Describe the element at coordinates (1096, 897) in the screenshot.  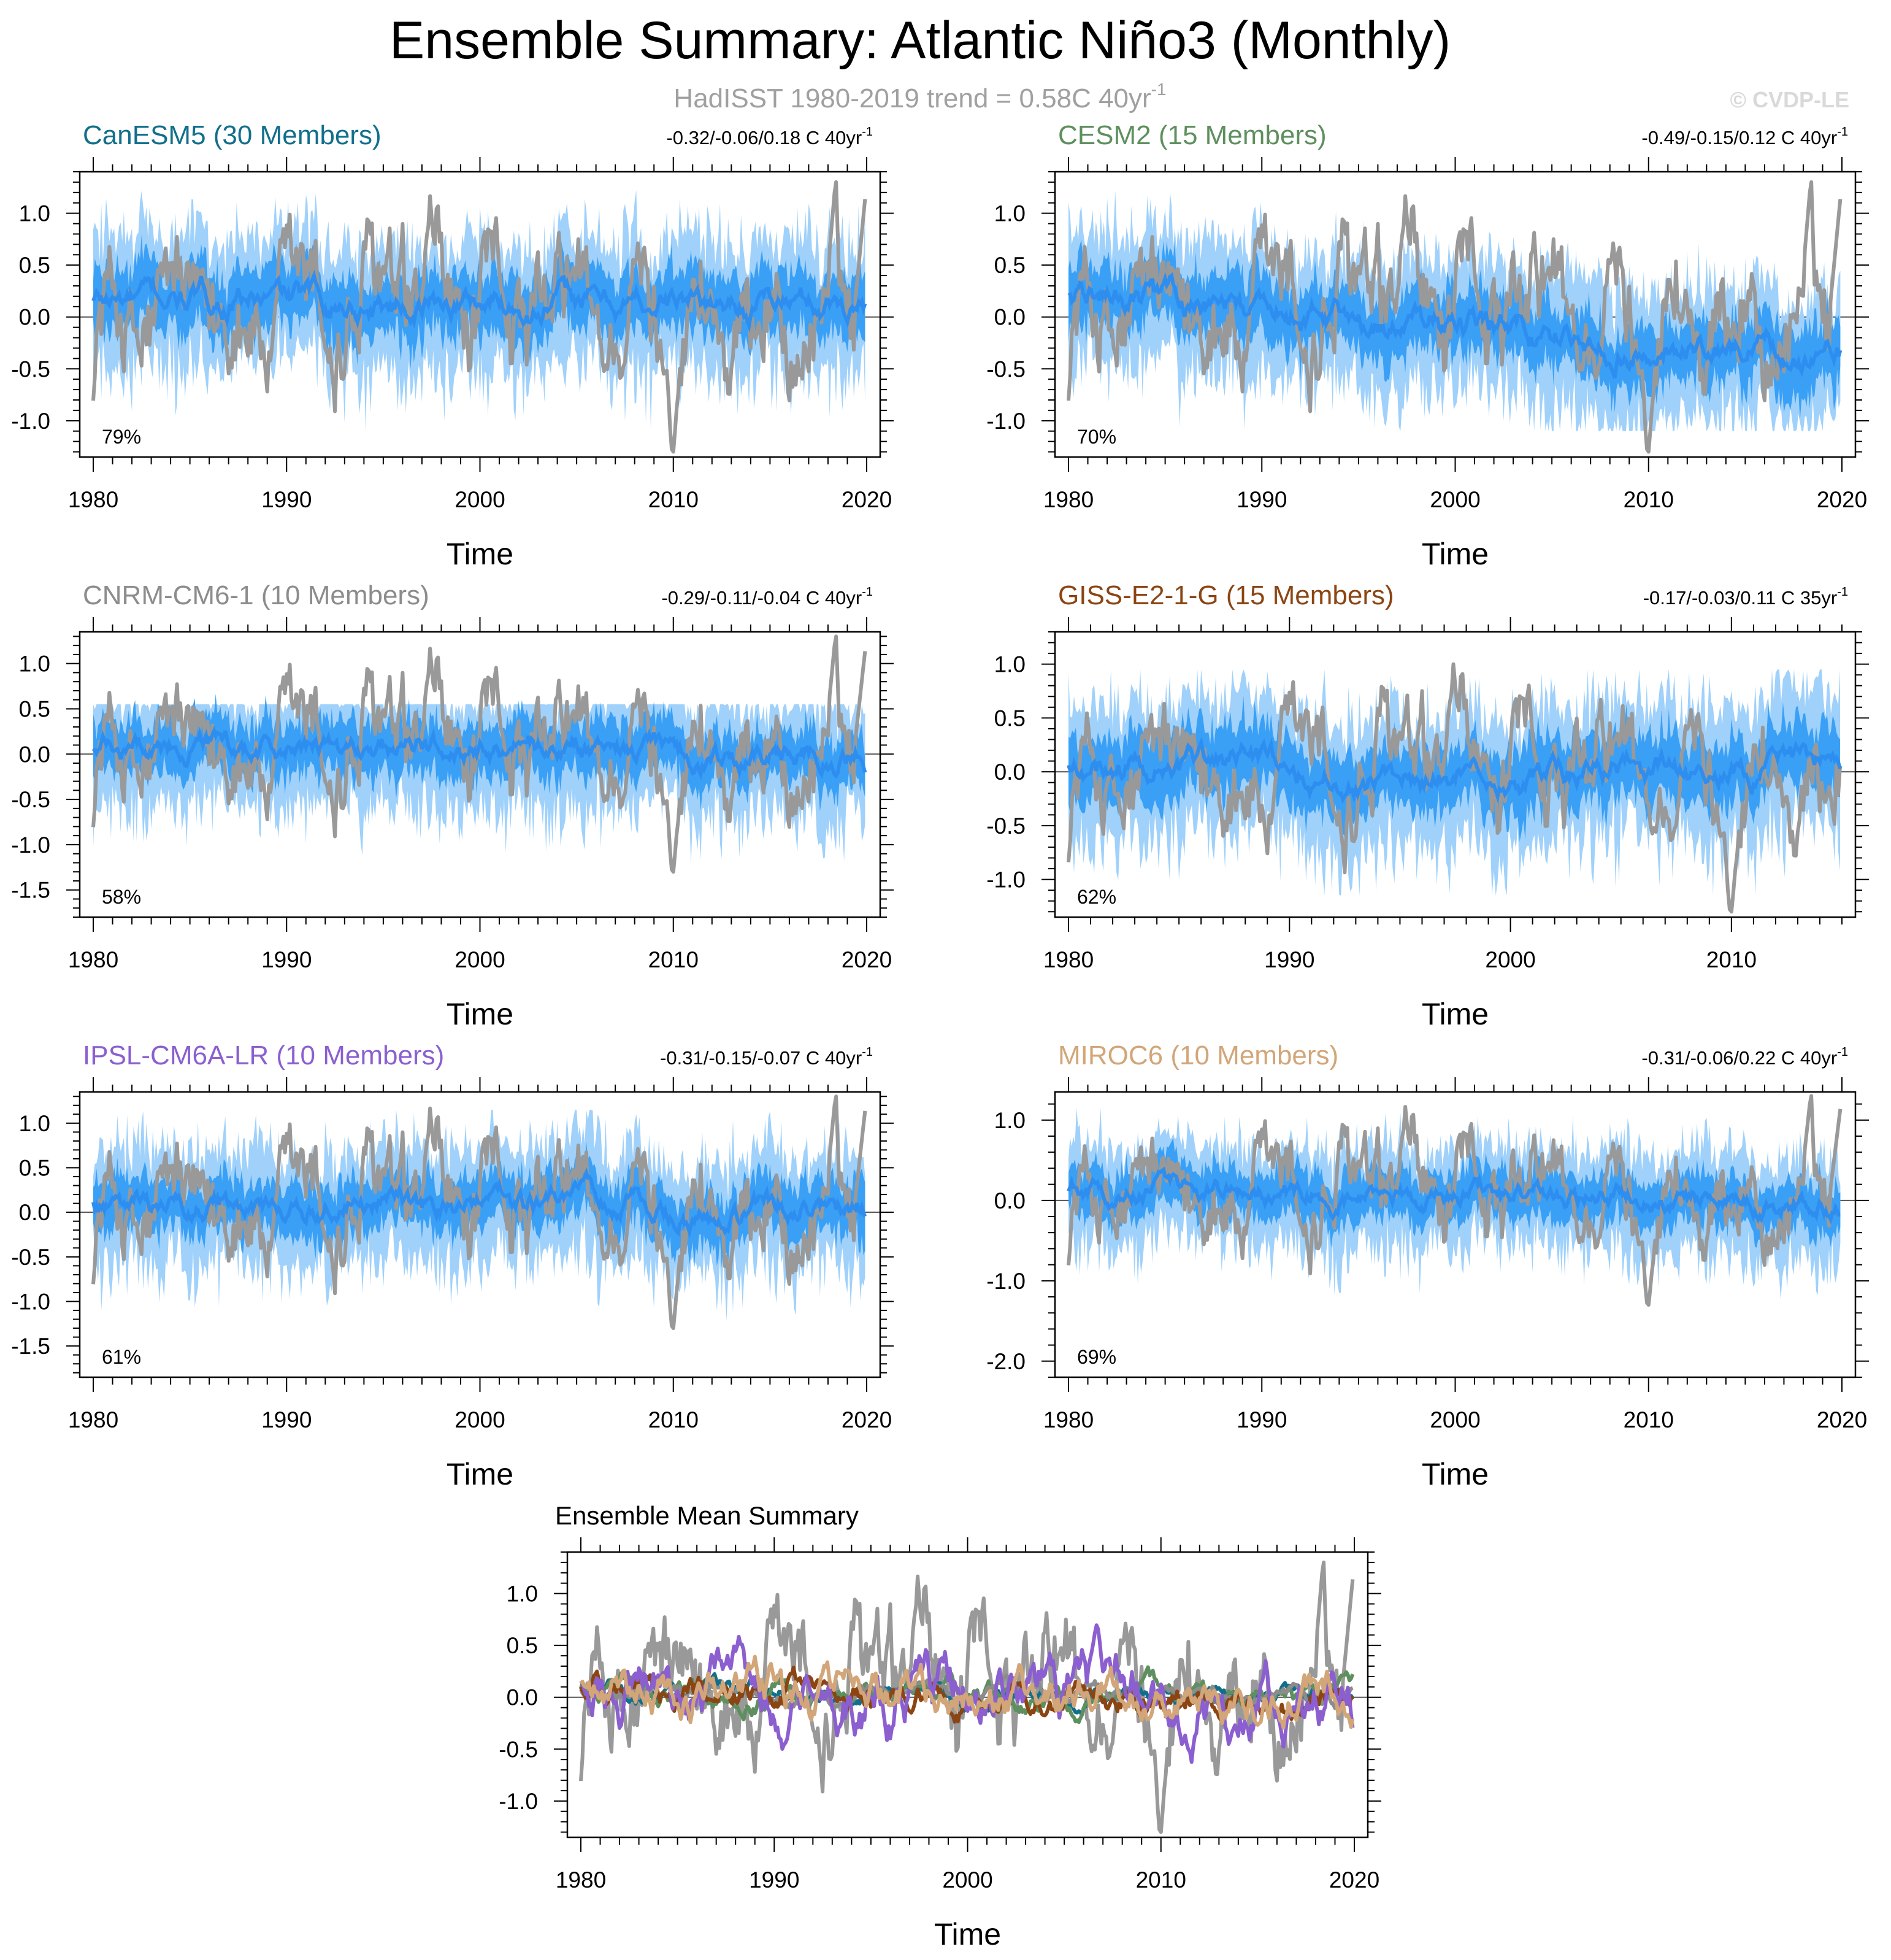
I see `percent-label: 62%` at that location.